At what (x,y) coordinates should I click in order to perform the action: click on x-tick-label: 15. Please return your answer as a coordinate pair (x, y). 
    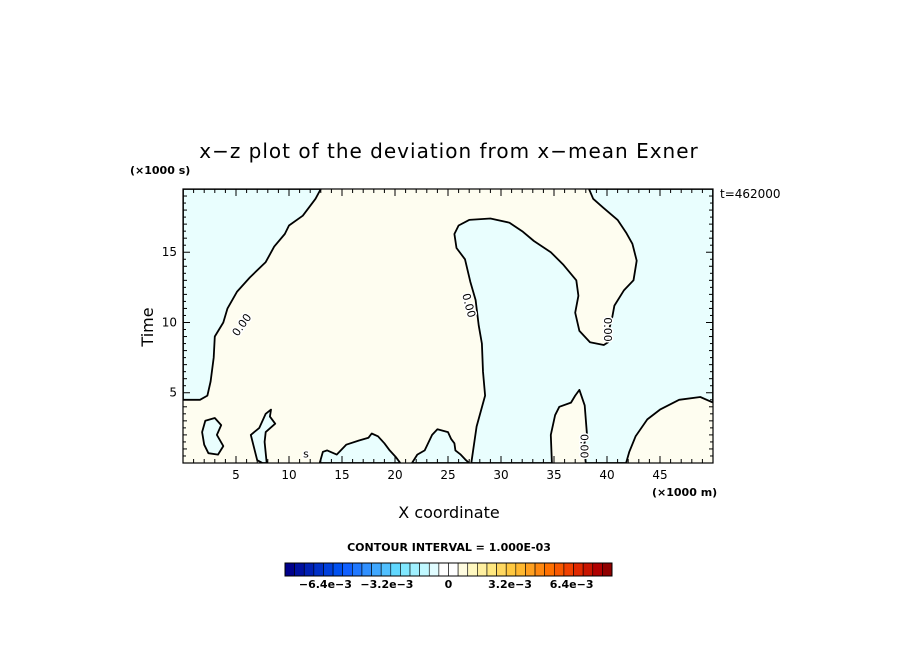
    Looking at the image, I should click on (341, 475).